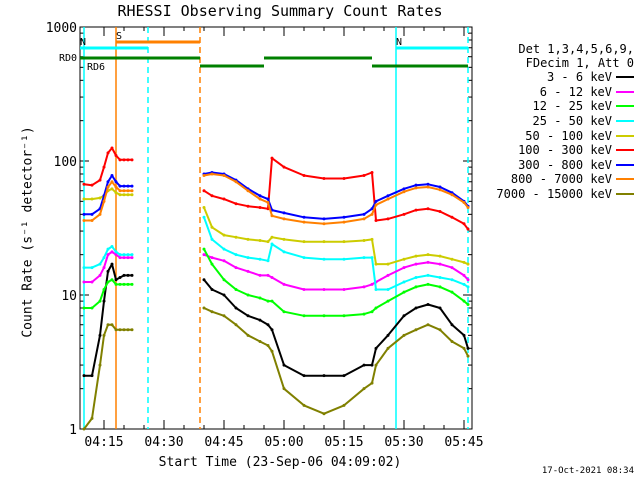 The width and height of the screenshot is (640, 480). What do you see at coordinates (61, 28) in the screenshot?
I see `y-tick-label: 1000` at bounding box center [61, 28].